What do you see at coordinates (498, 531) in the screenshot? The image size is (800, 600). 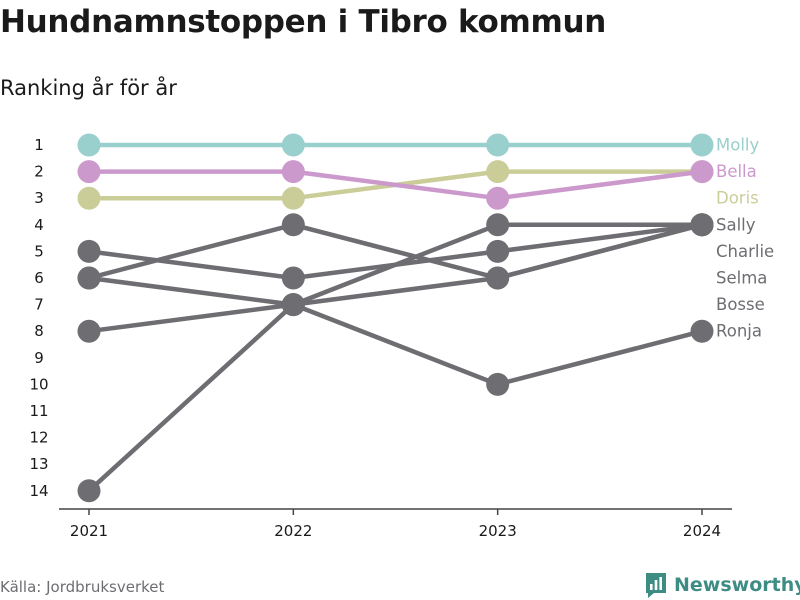 I see `x-tick-label: 2023` at bounding box center [498, 531].